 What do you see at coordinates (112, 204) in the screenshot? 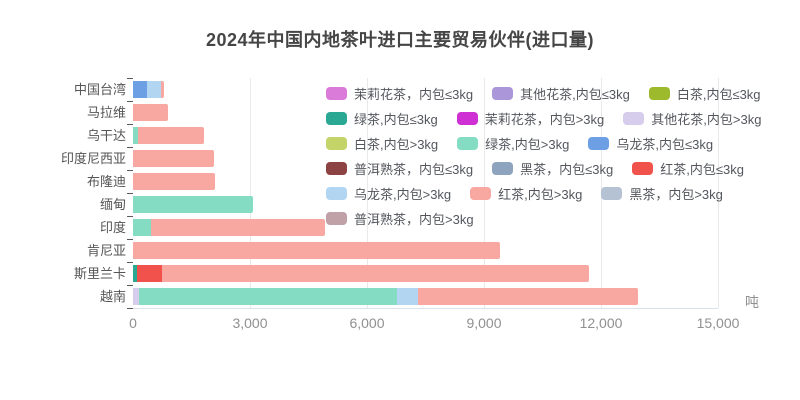
I see `y-category-label: 缅甸` at bounding box center [112, 204].